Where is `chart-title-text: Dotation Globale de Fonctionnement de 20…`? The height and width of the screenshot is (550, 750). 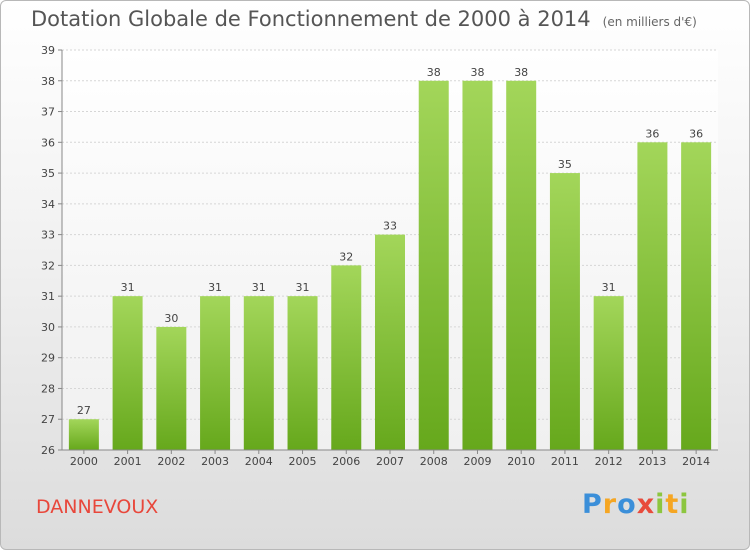 chart-title-text: Dotation Globale de Fonctionnement de 20… is located at coordinates (311, 19).